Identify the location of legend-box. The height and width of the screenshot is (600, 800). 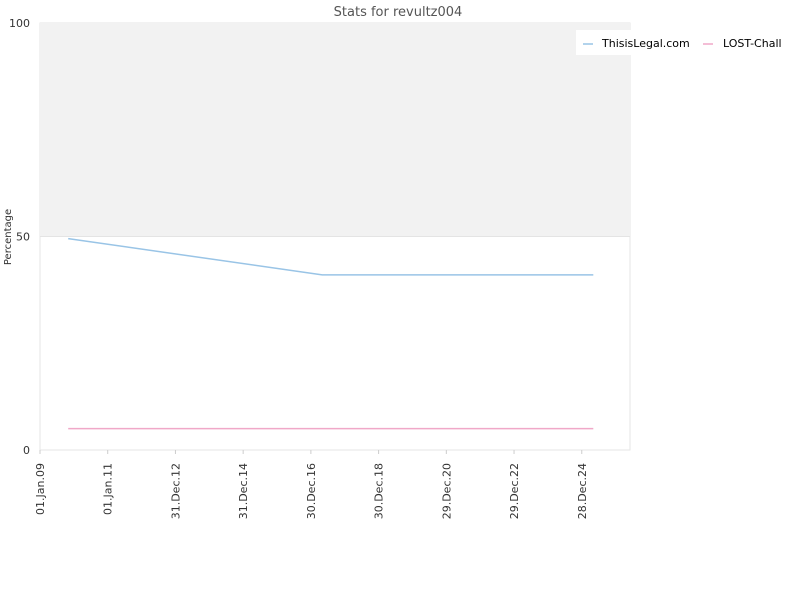
(684, 42).